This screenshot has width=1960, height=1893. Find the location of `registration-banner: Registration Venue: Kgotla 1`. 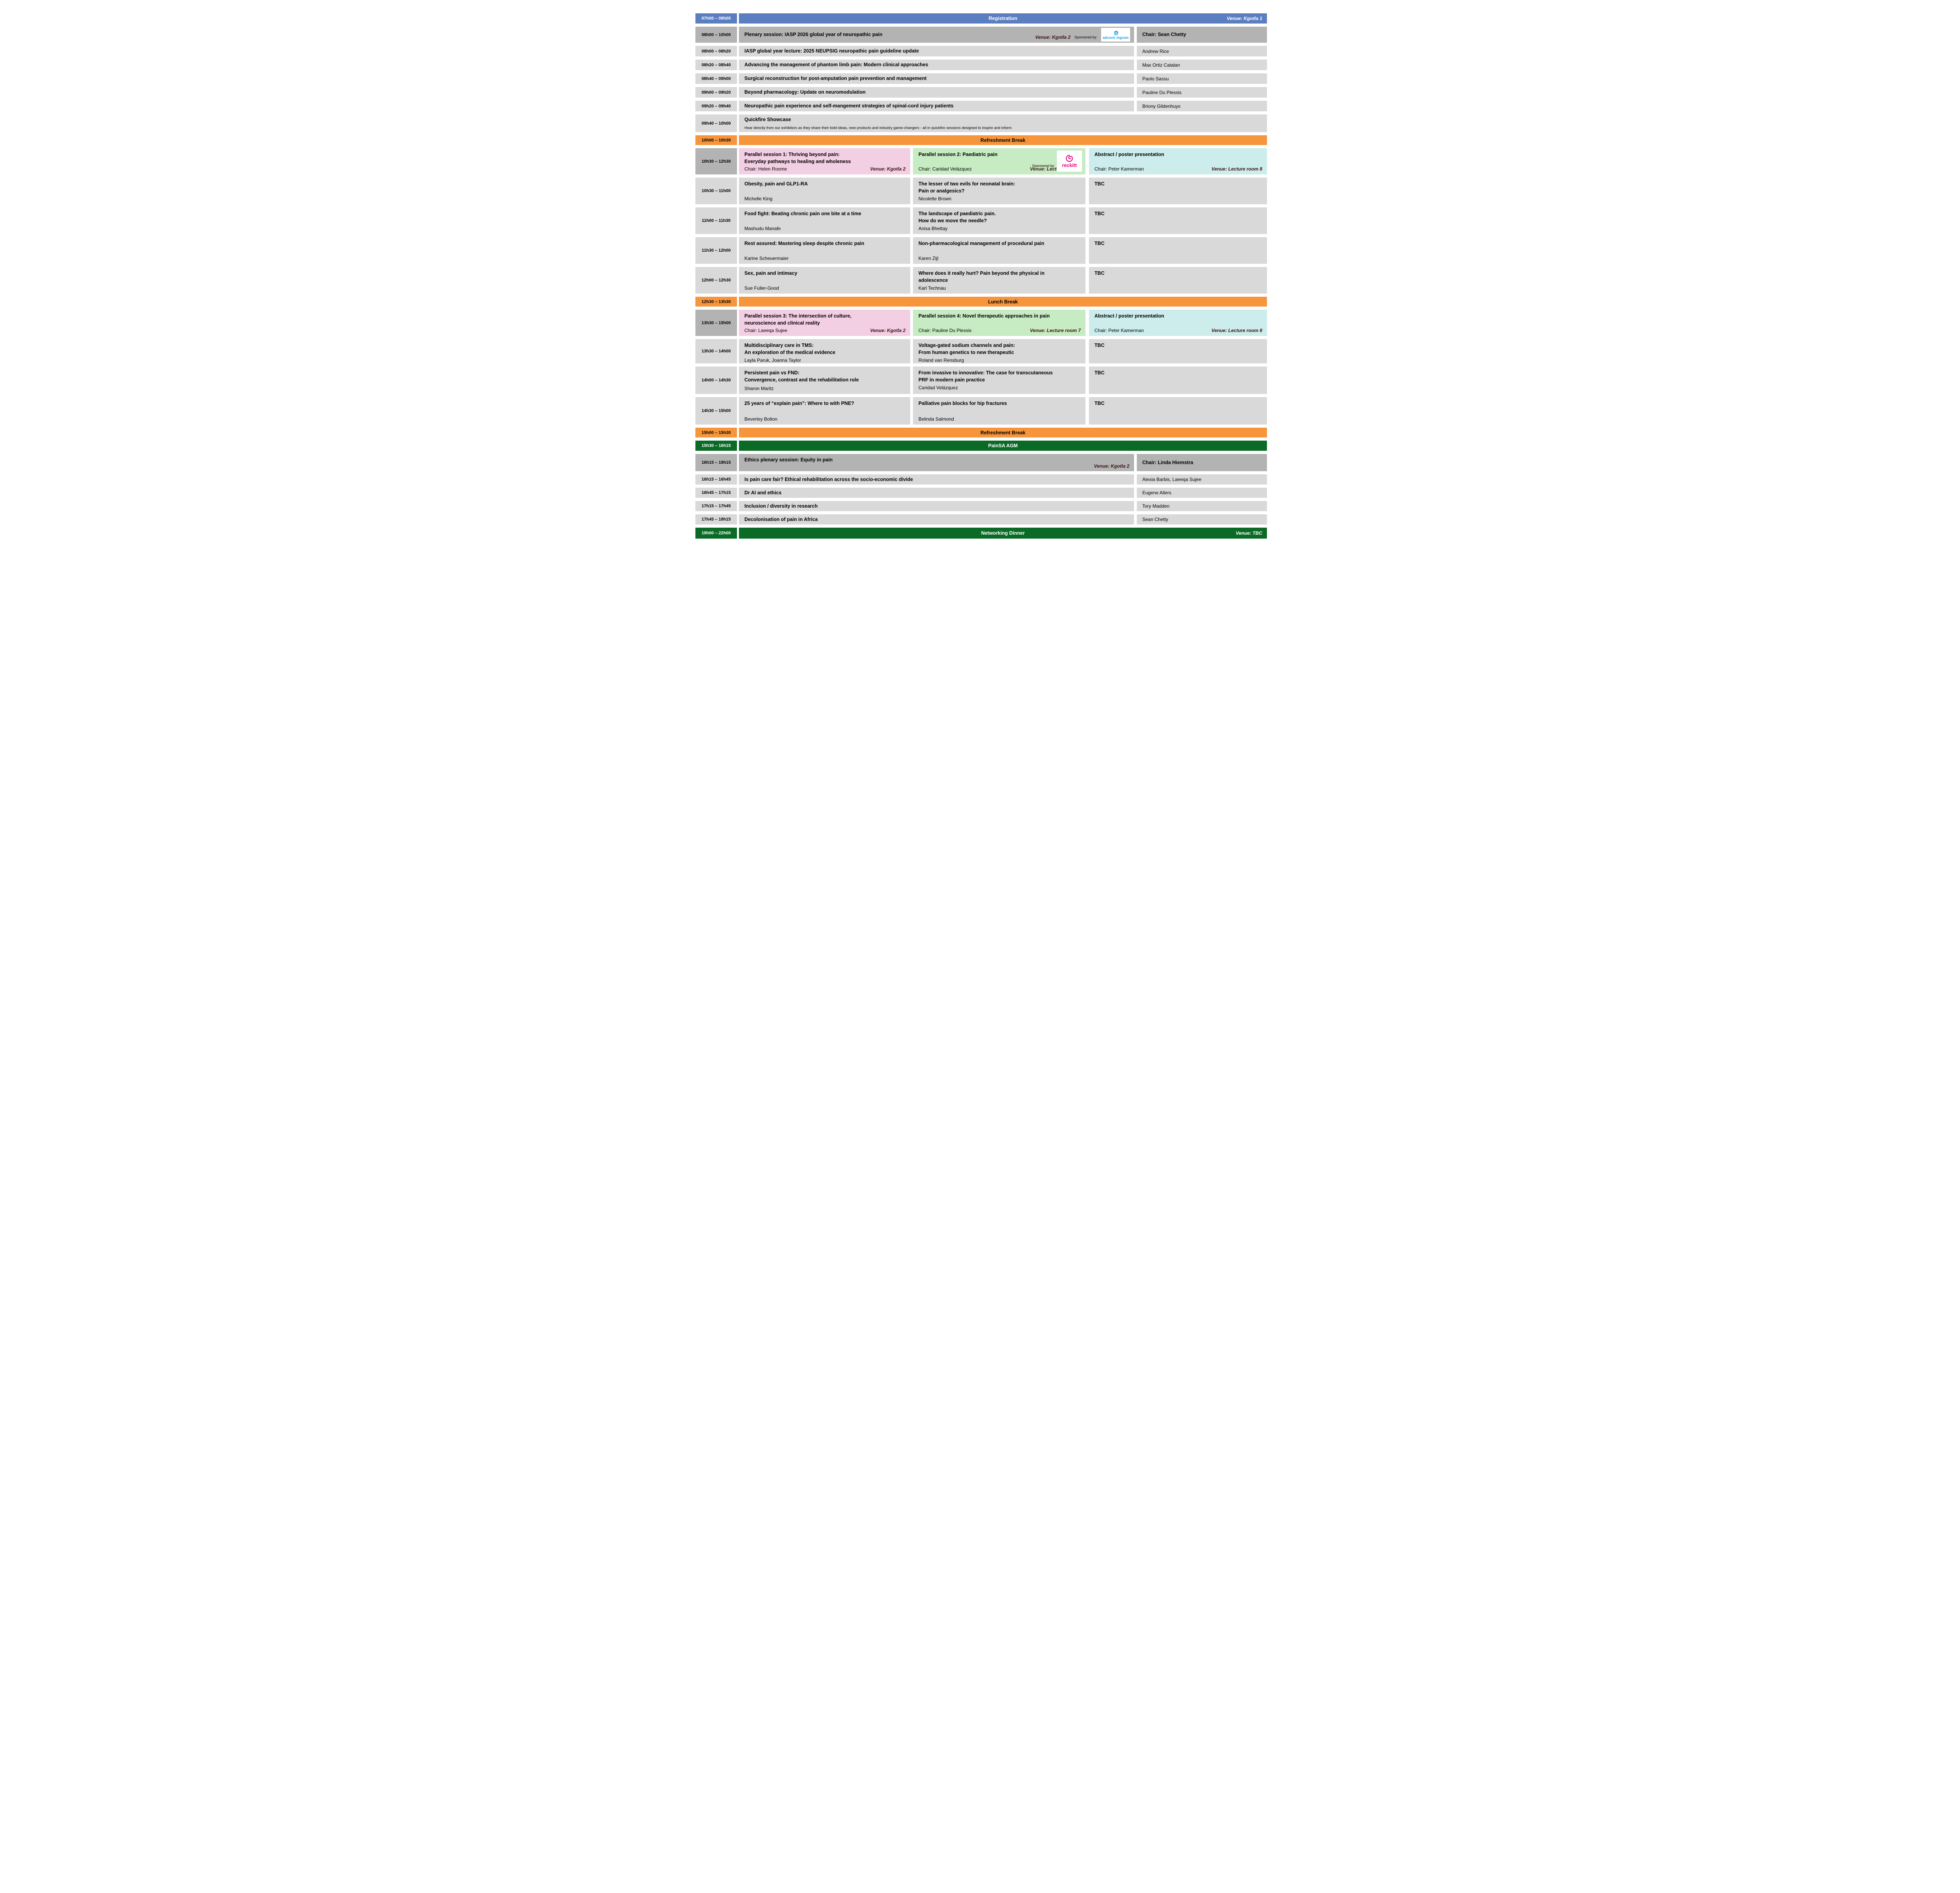

registration-banner: Registration Venue: Kgotla 1 is located at coordinates (1003, 18).